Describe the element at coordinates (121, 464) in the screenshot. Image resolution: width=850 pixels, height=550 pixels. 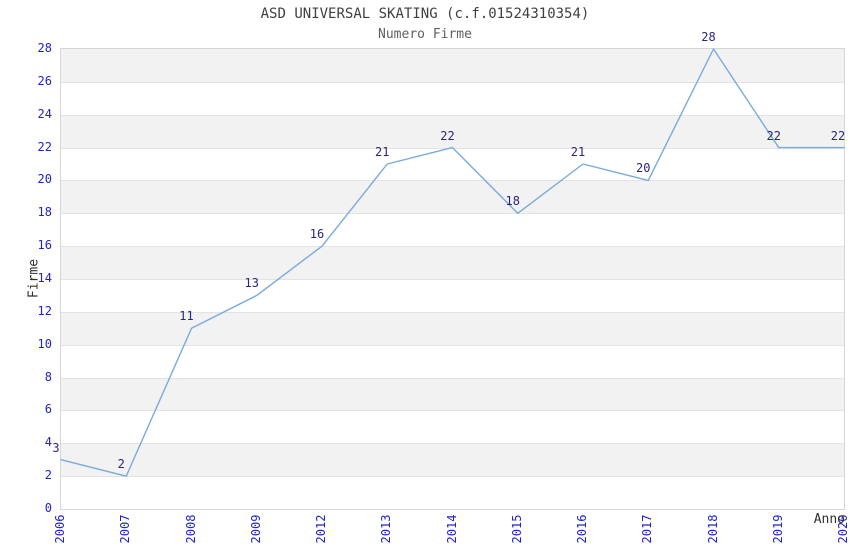
I see `data-label: 2` at that location.